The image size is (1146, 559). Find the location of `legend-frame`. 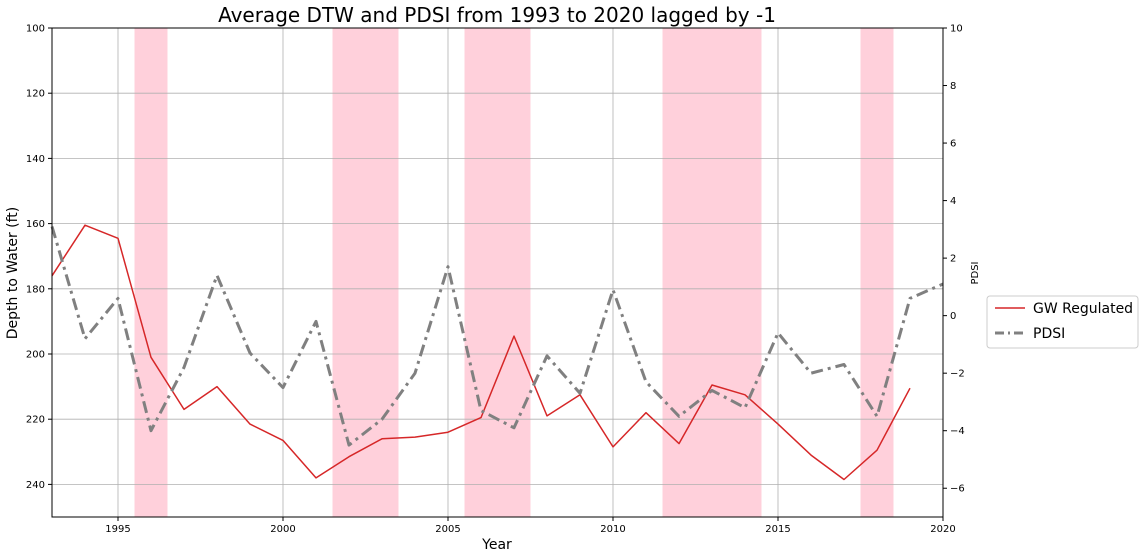

legend-frame is located at coordinates (1062, 322).